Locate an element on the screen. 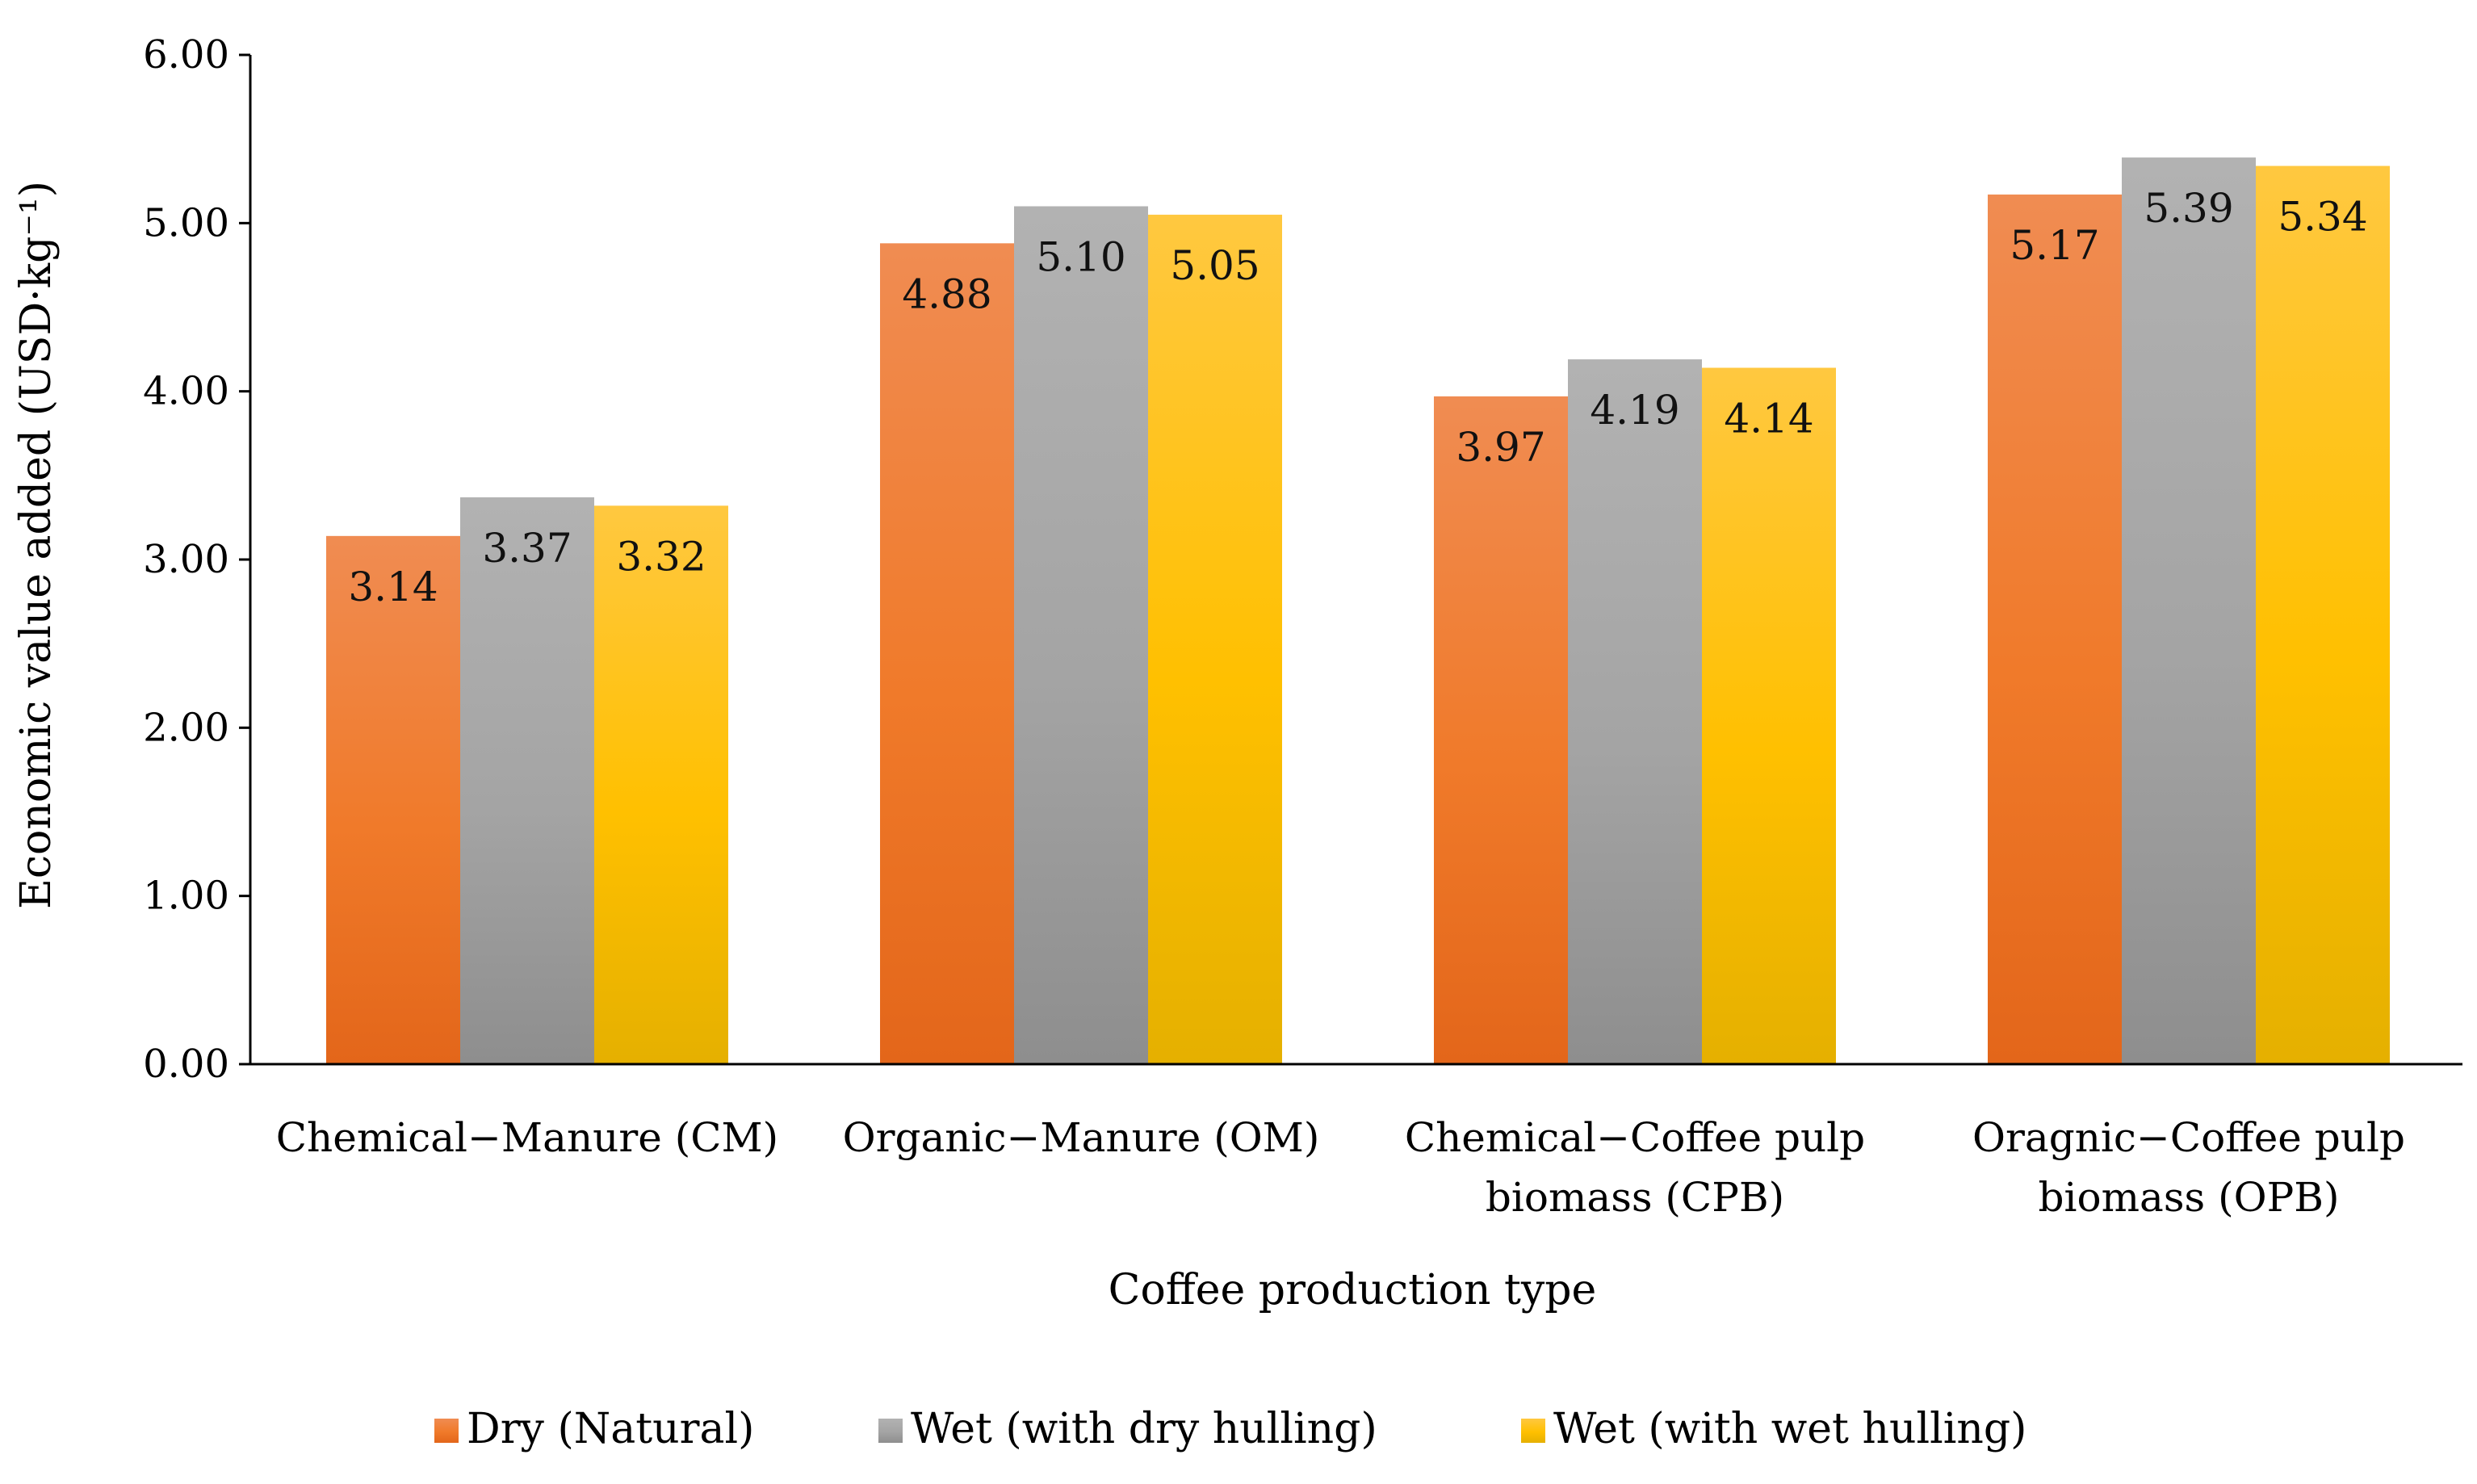 The image size is (2477, 1484). data-label: 5.05 is located at coordinates (1214, 265).